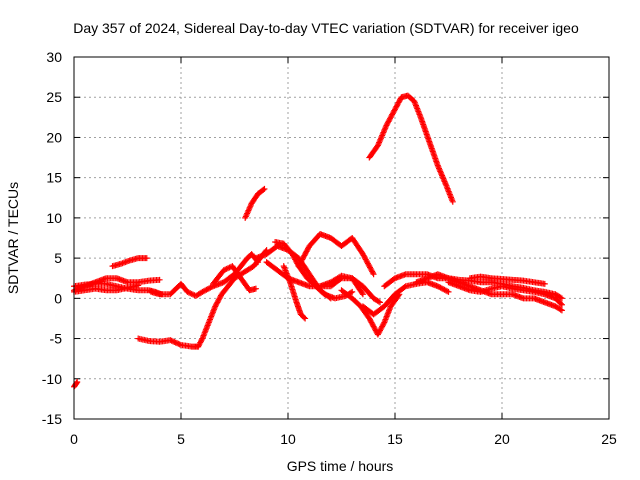  Describe the element at coordinates (58, 258) in the screenshot. I see `y-tick-label: 5` at that location.